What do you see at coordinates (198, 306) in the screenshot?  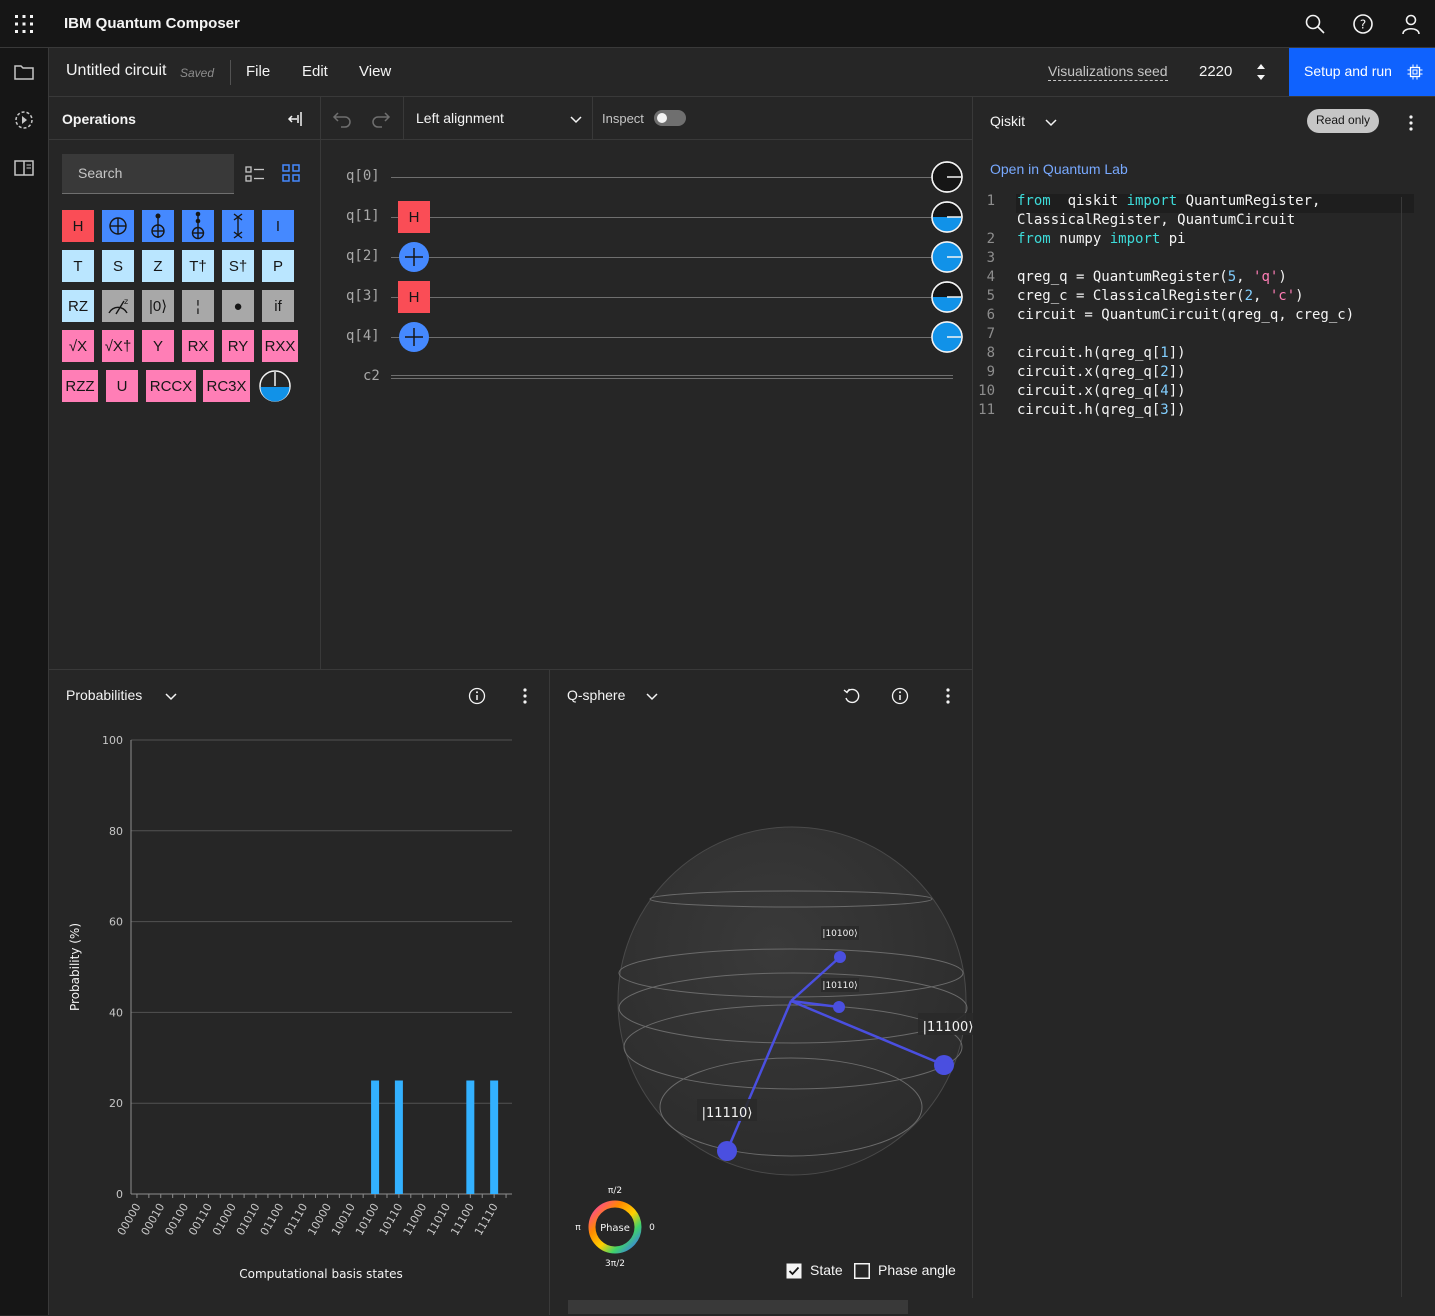 I see `gate-r2c3: ¦` at bounding box center [198, 306].